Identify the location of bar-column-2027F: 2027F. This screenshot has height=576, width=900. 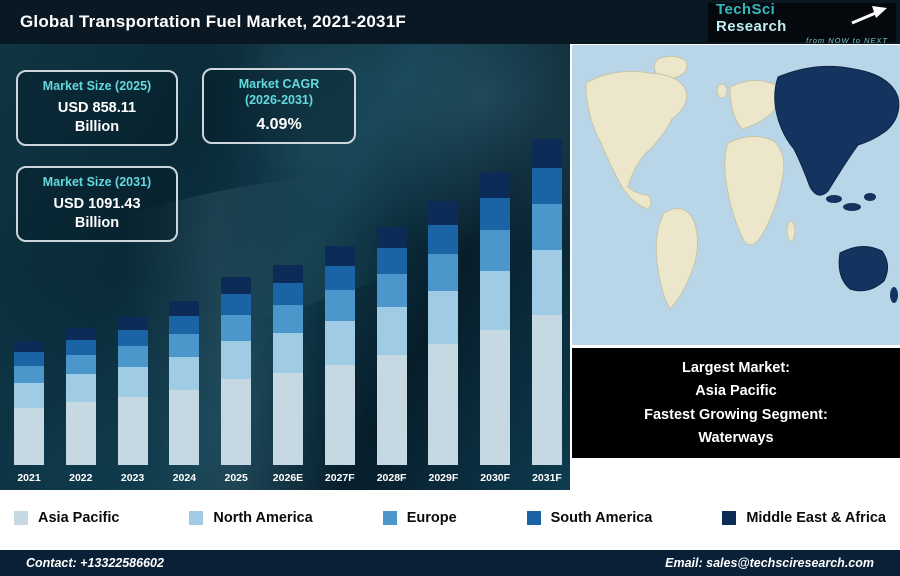
(339, 365).